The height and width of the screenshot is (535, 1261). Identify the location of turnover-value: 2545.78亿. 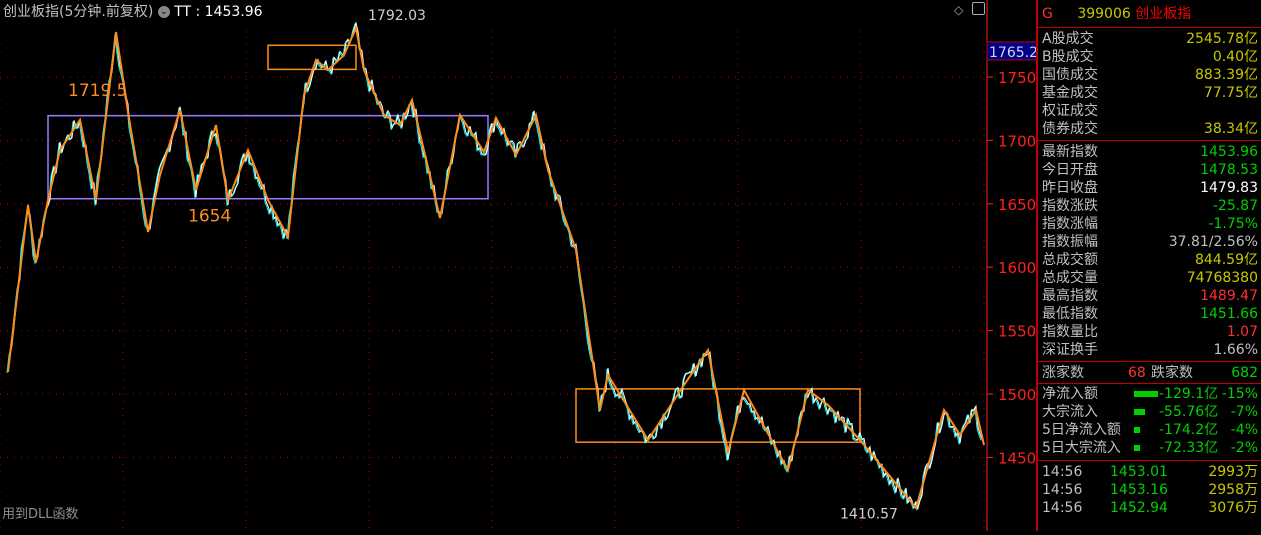
(1222, 39).